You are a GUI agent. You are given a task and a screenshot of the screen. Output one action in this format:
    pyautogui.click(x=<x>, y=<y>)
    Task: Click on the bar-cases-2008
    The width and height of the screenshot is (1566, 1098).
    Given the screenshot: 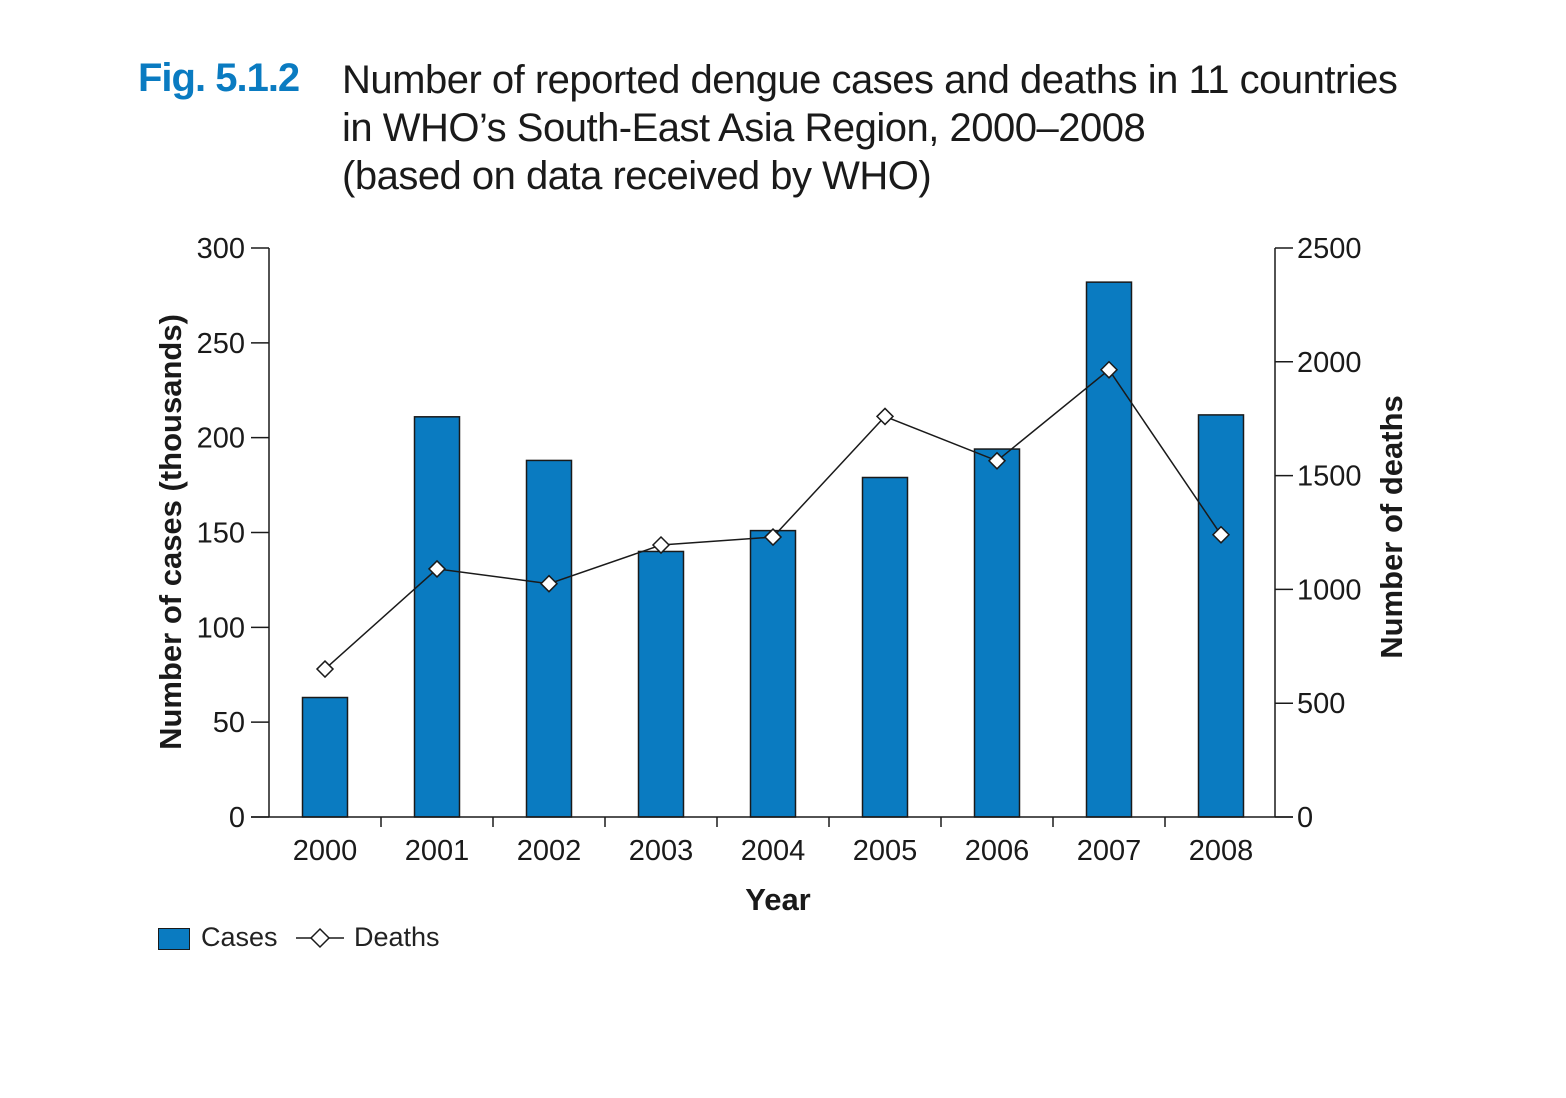 What is the action you would take?
    pyautogui.click(x=1221, y=616)
    